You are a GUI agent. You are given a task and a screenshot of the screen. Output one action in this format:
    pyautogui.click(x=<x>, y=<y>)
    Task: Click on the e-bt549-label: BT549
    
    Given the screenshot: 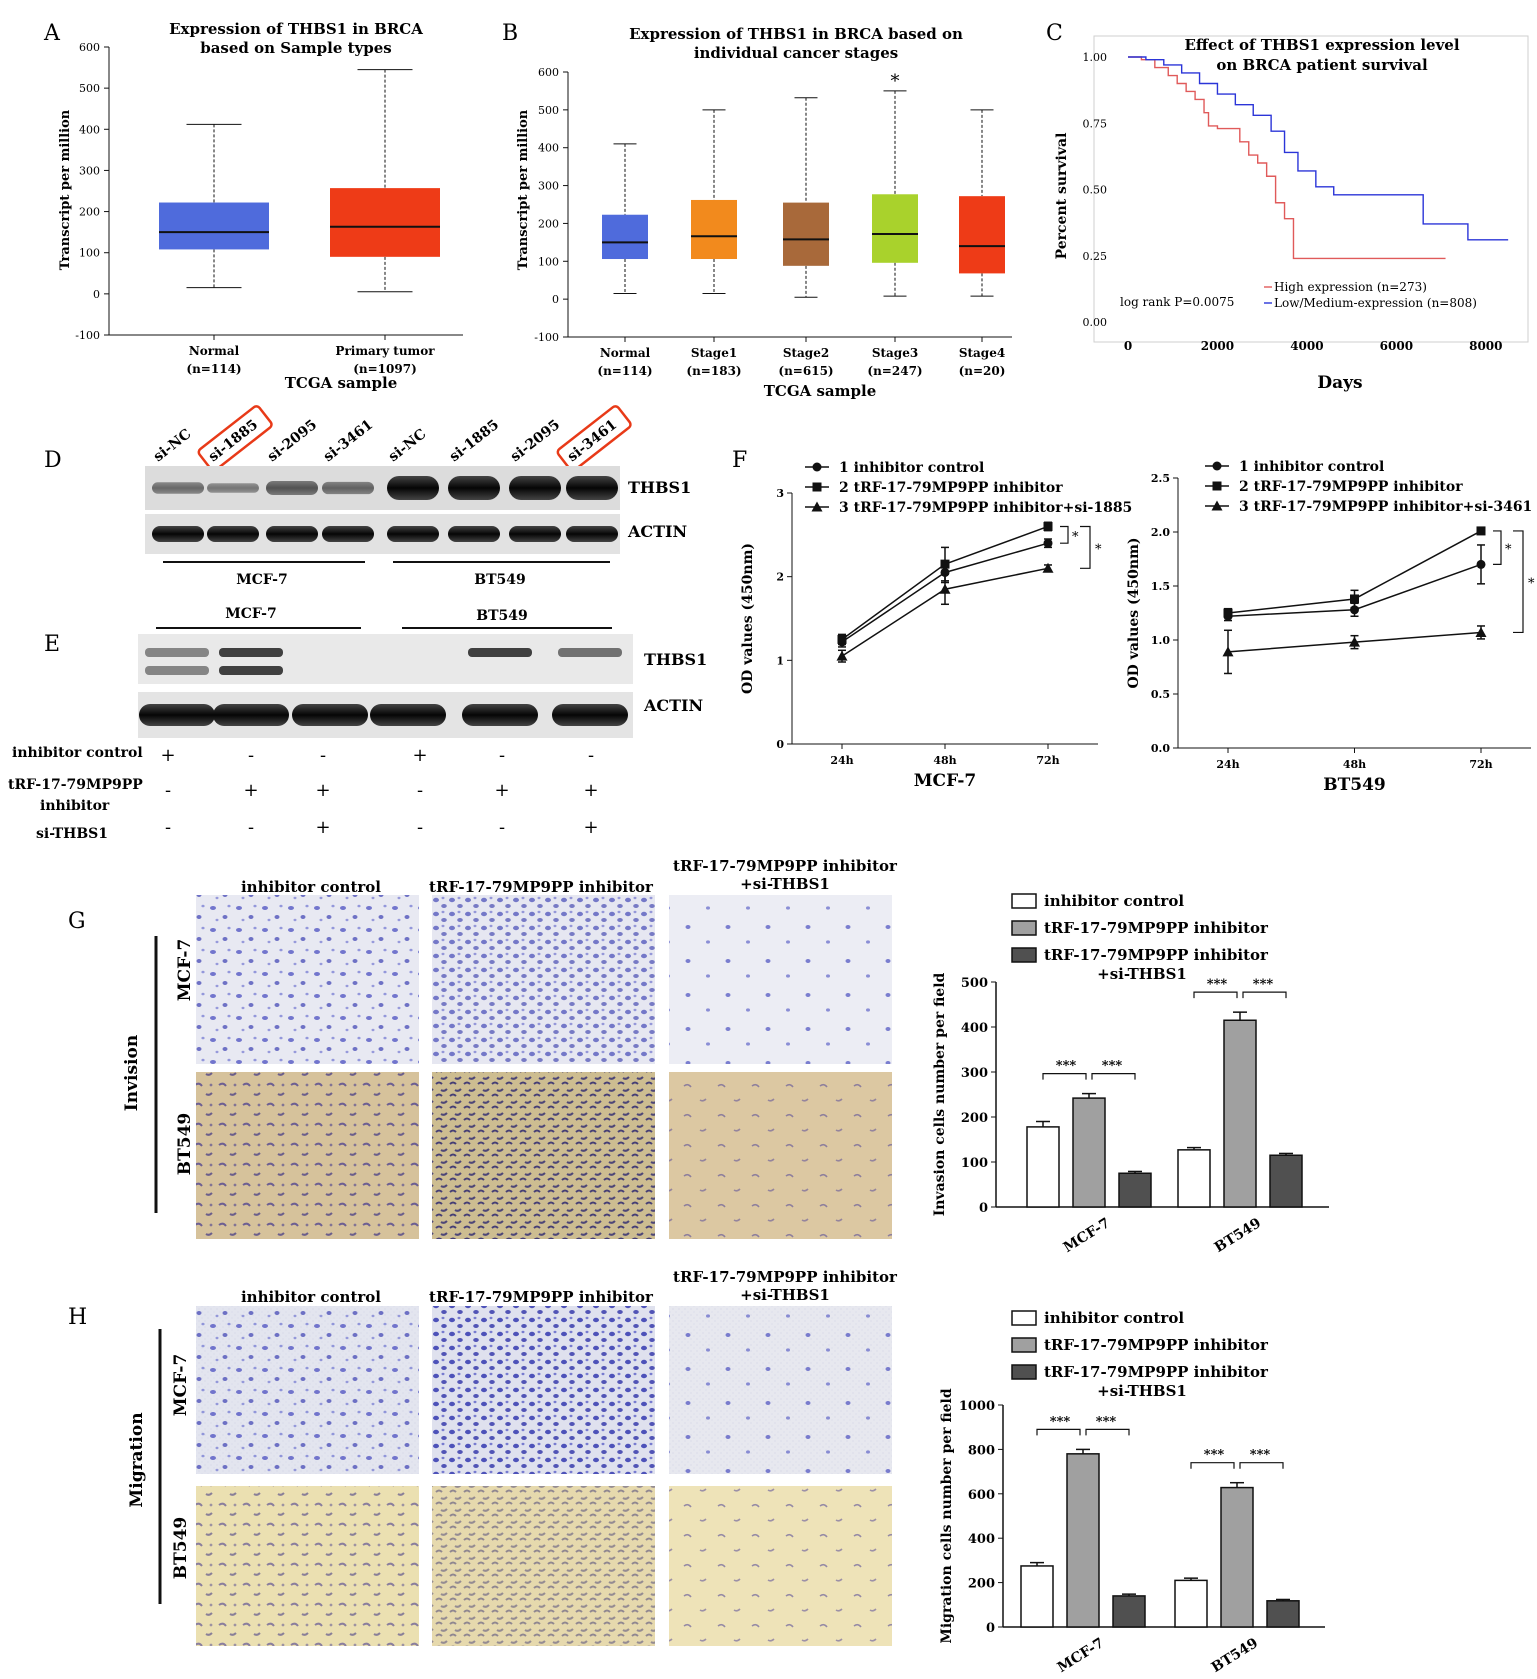 What is the action you would take?
    pyautogui.click(x=501, y=616)
    